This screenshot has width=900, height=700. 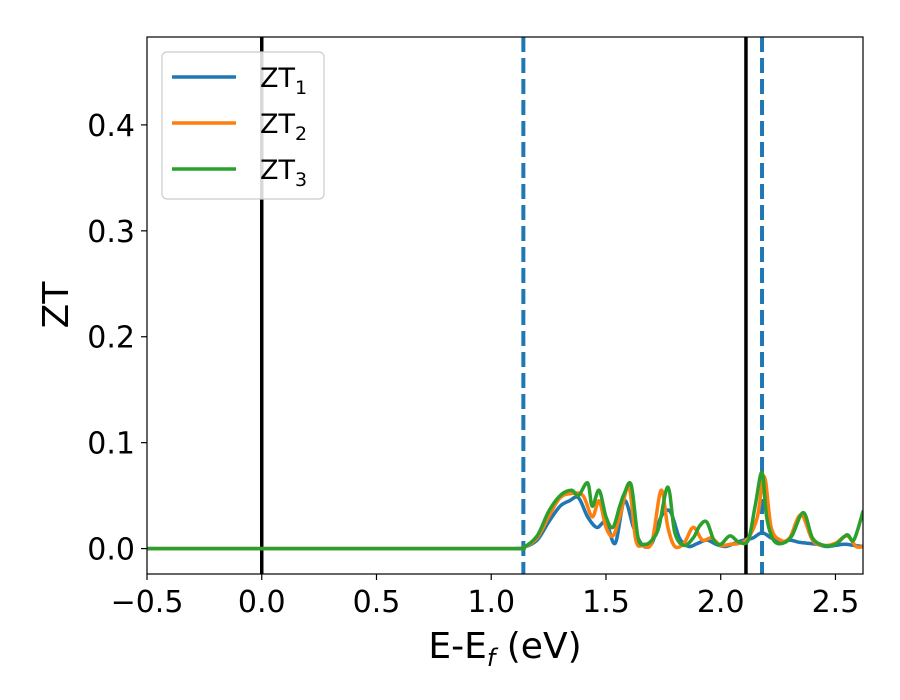 I want to click on legend-label-zt3: ZT3, so click(x=283, y=173).